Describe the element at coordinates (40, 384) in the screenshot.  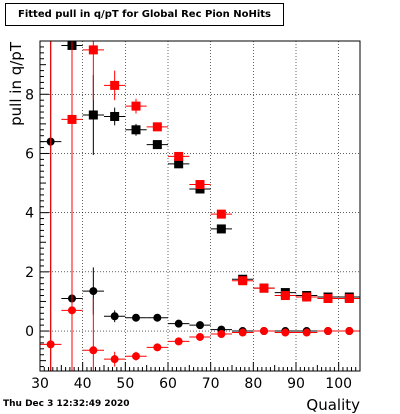
I see `x-tick-label: 30` at that location.